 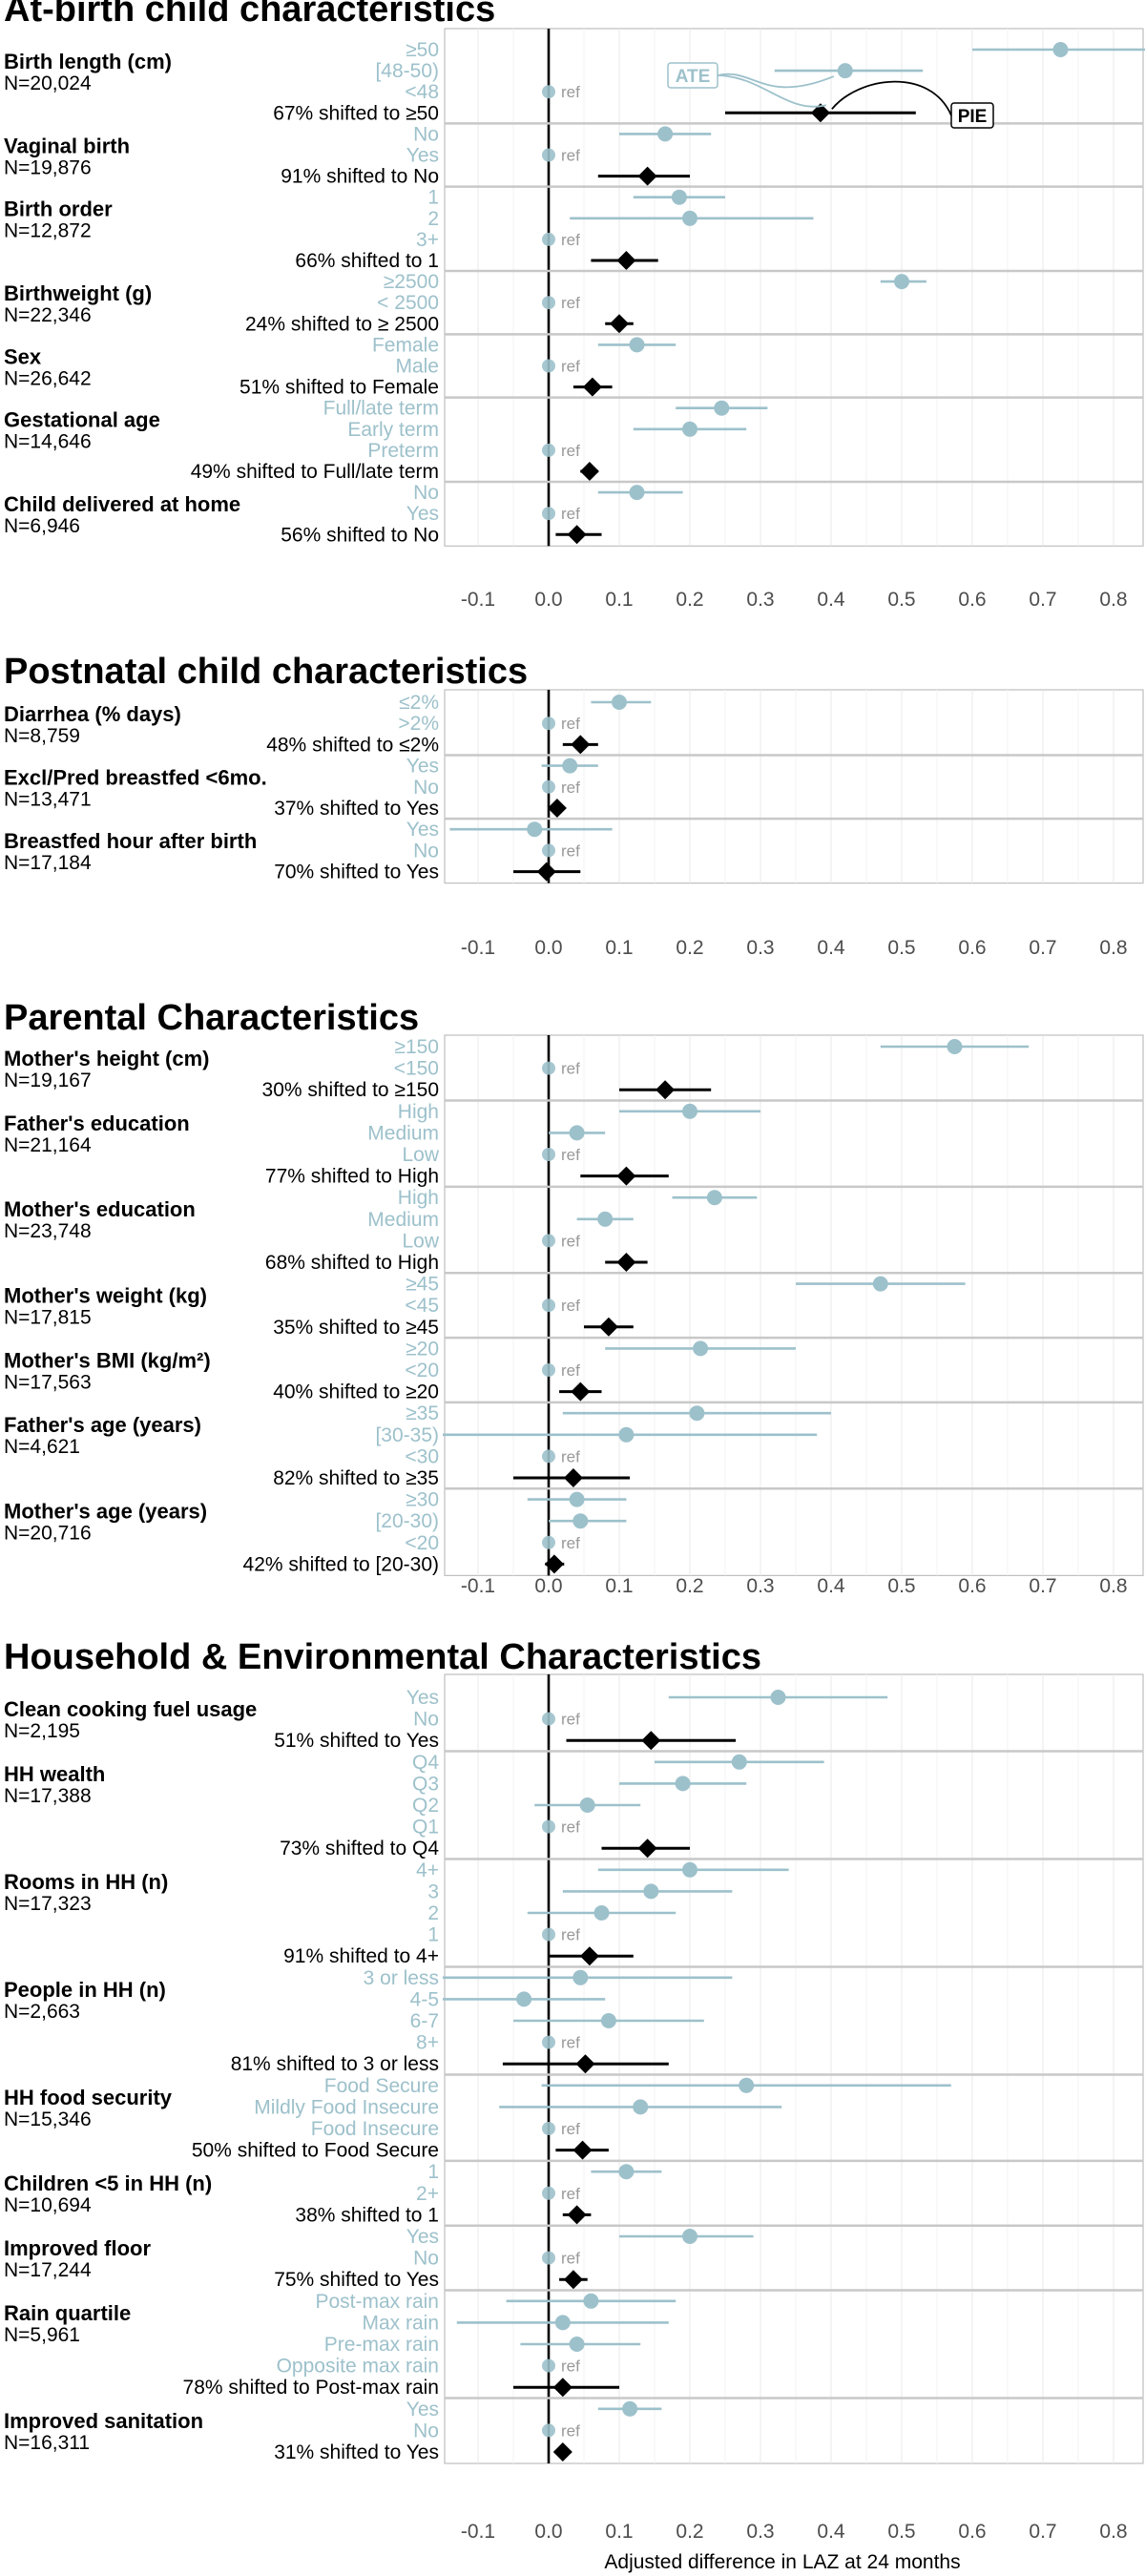 I want to click on level-label: <30, so click(x=422, y=1456).